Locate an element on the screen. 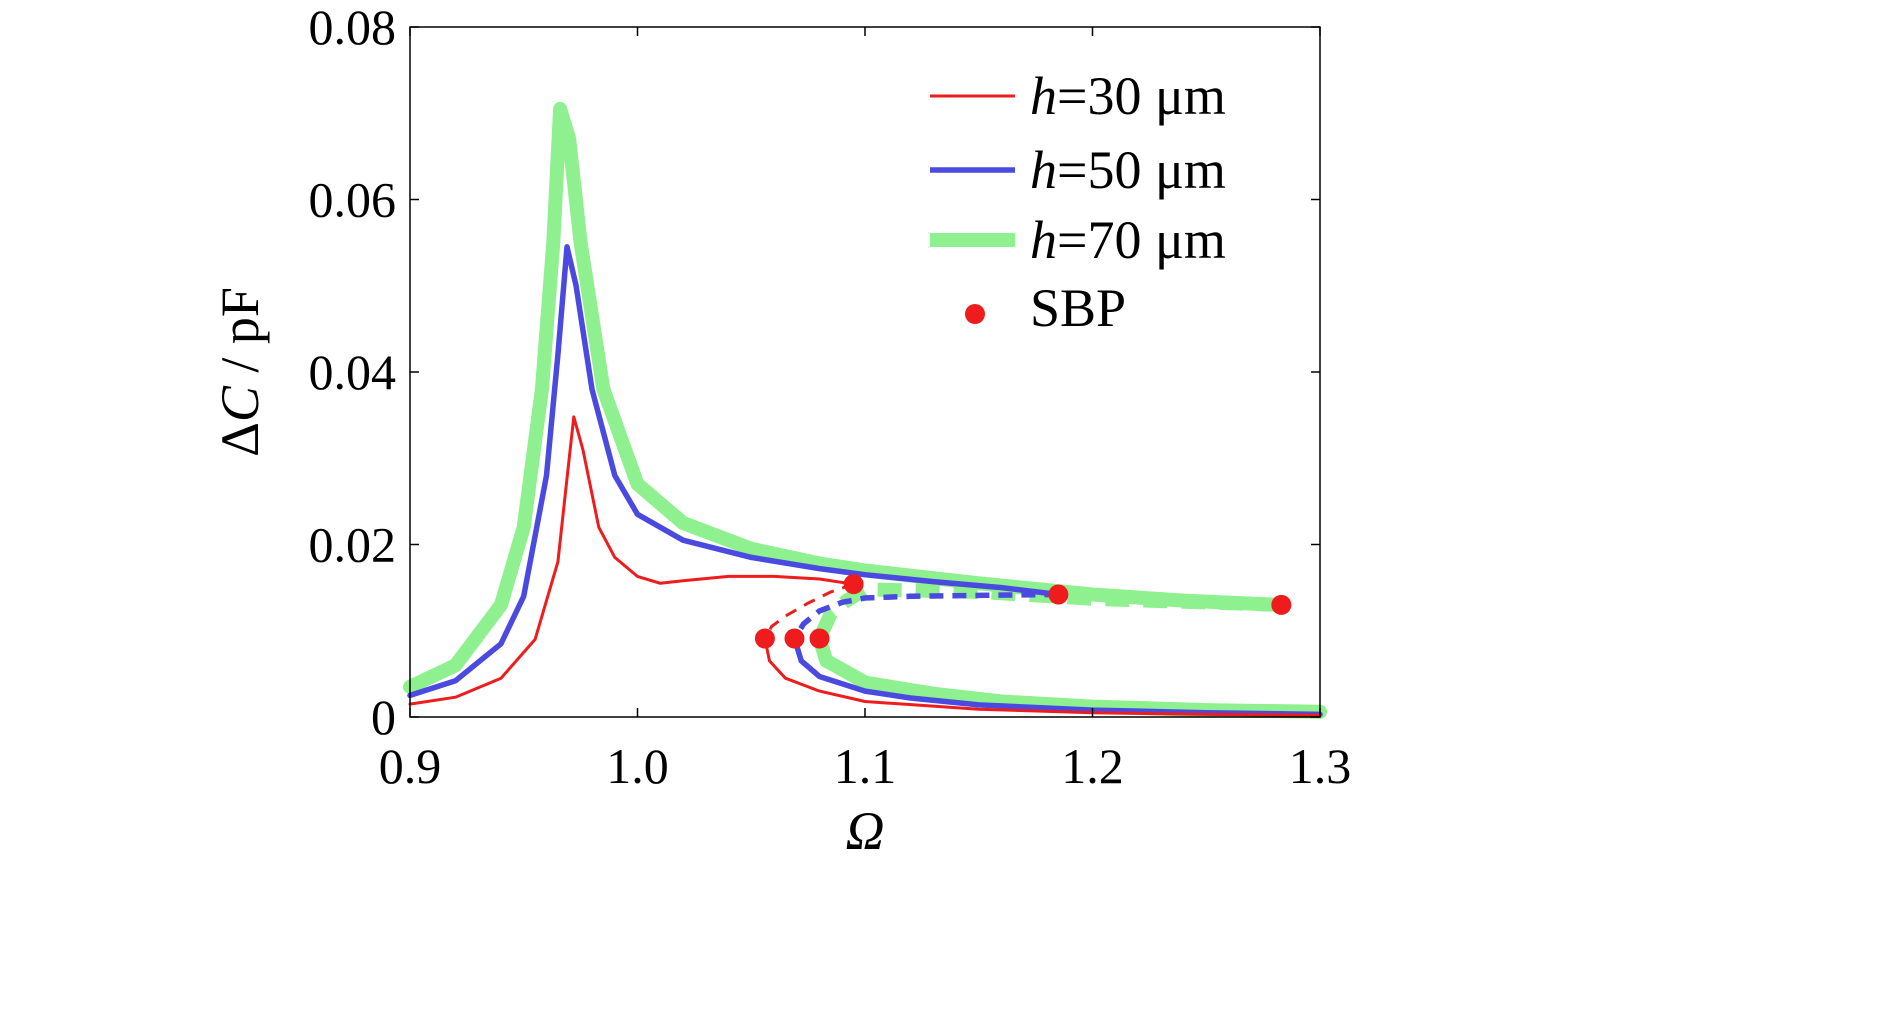  legend-label-value: =70 μm is located at coordinates (1141, 240).